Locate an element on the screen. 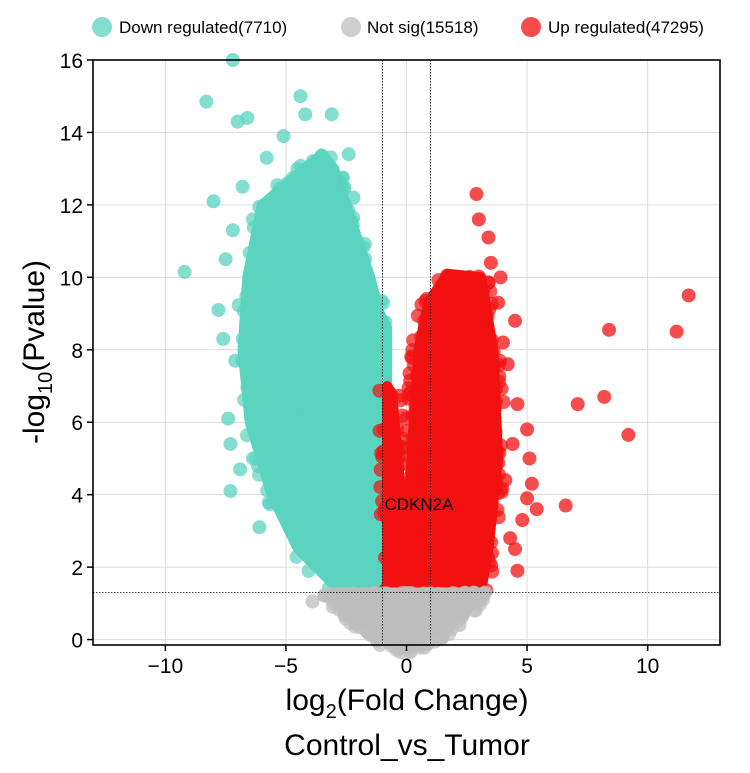  y-tick-label: 16 is located at coordinates (71, 61).